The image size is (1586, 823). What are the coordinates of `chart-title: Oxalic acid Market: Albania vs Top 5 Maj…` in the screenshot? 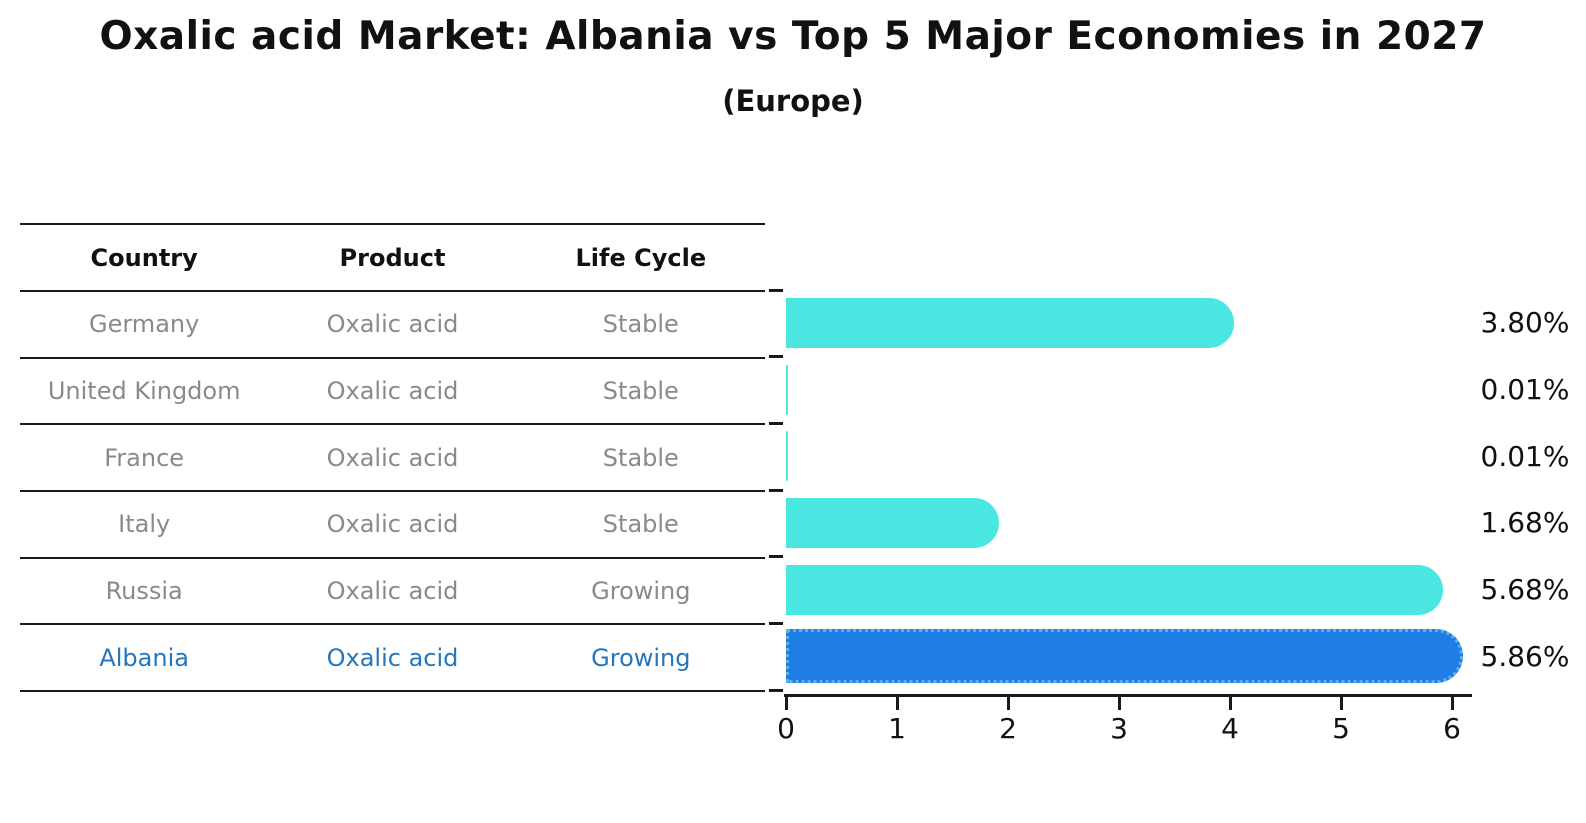 It's located at (793, 36).